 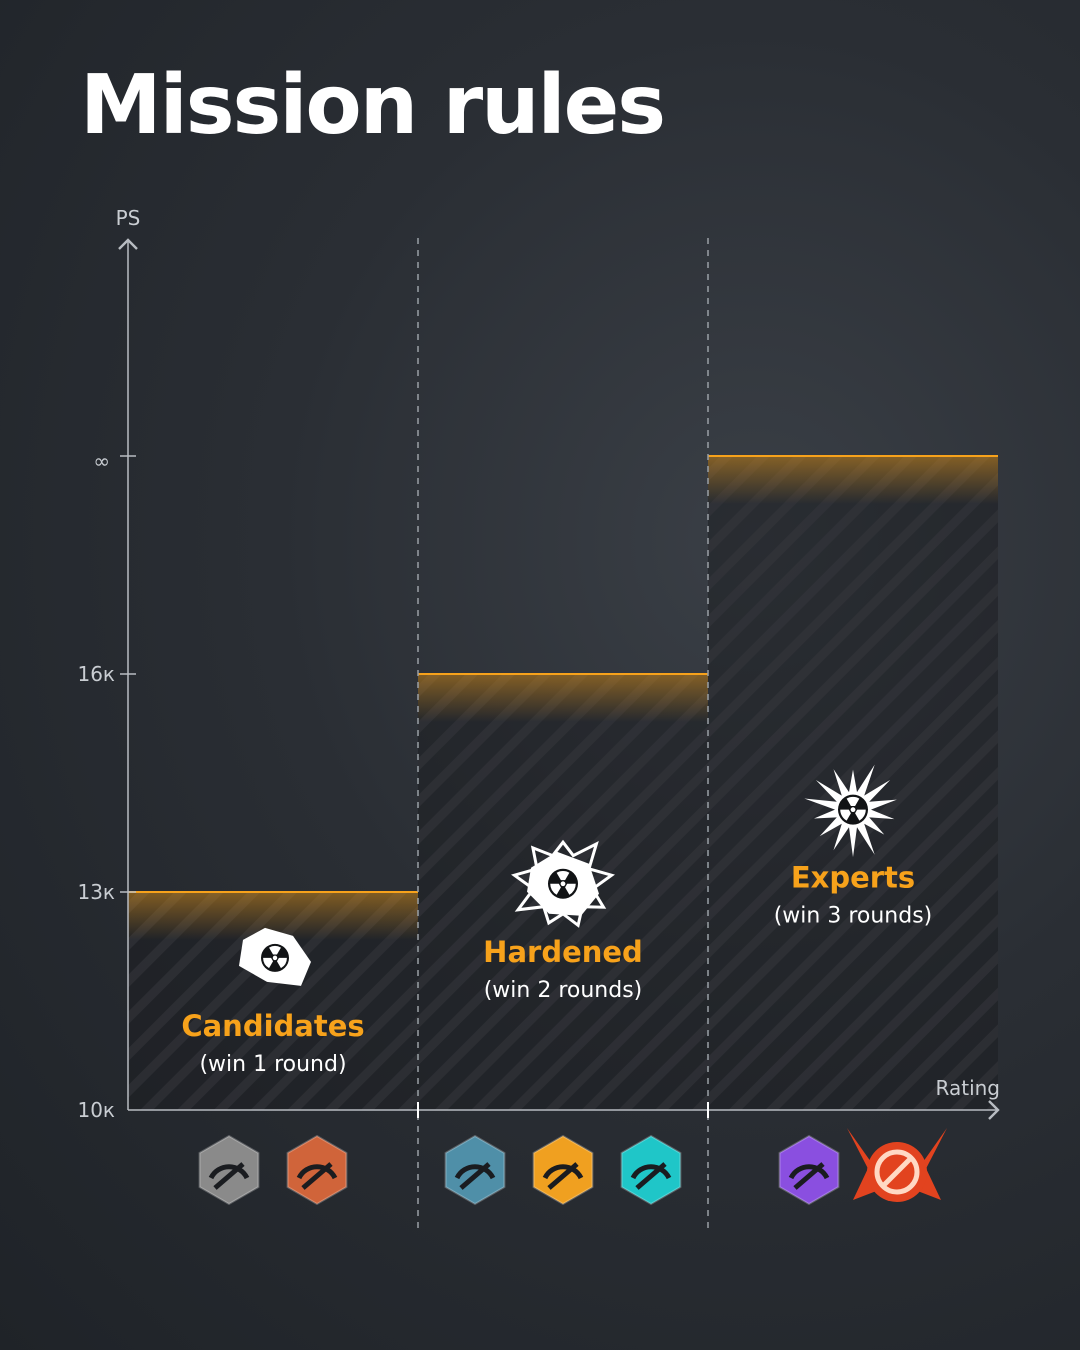 I want to click on rank-badge-red-winged-icon, so click(x=897, y=1165).